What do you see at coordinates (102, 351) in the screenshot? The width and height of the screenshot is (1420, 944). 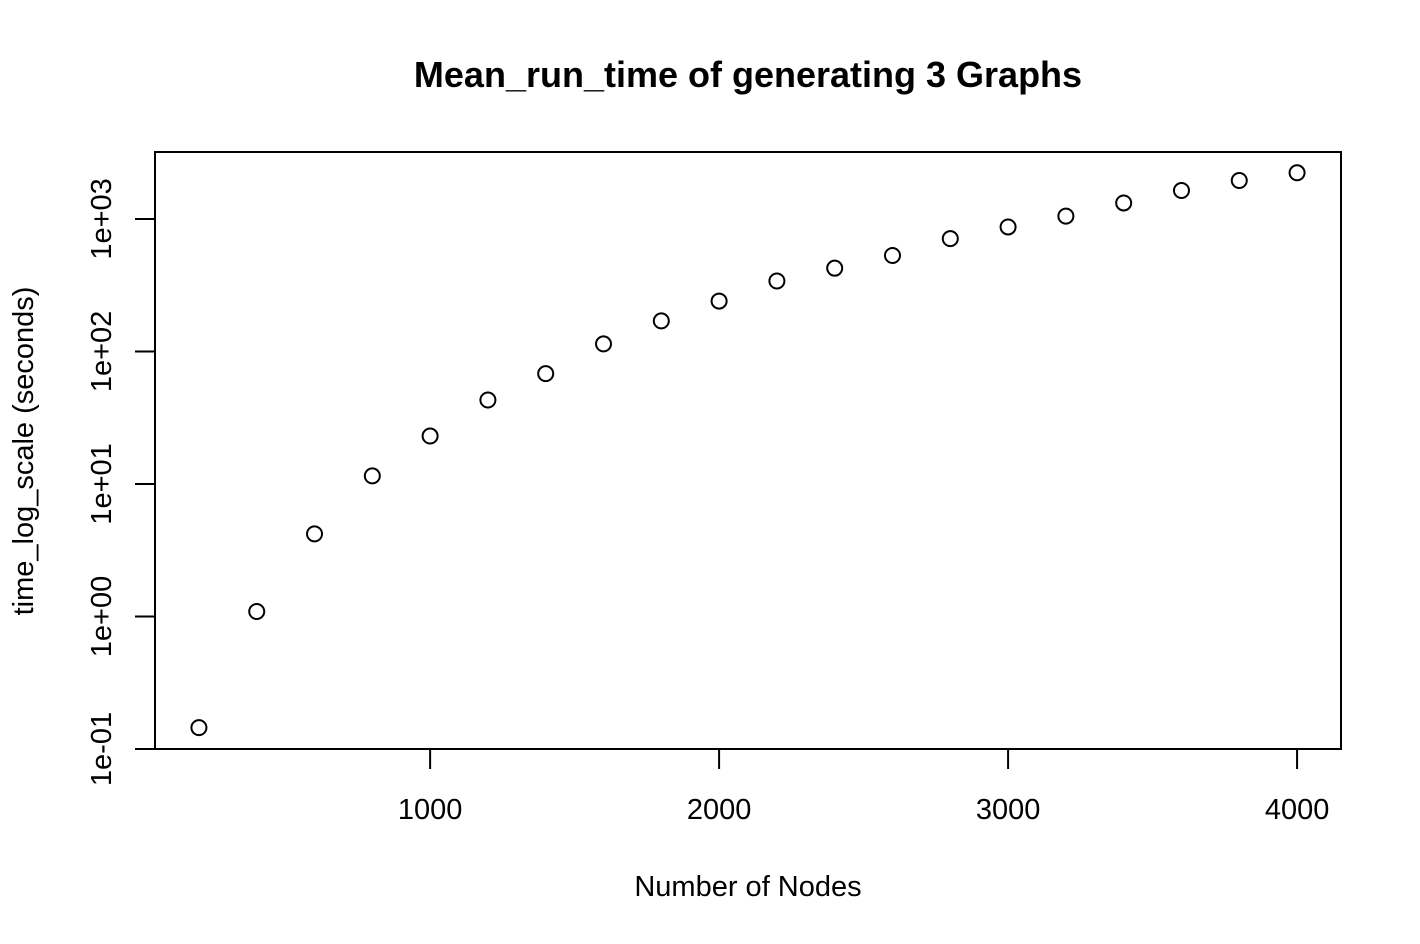 I see `y-tick-label: 1e+02` at bounding box center [102, 351].